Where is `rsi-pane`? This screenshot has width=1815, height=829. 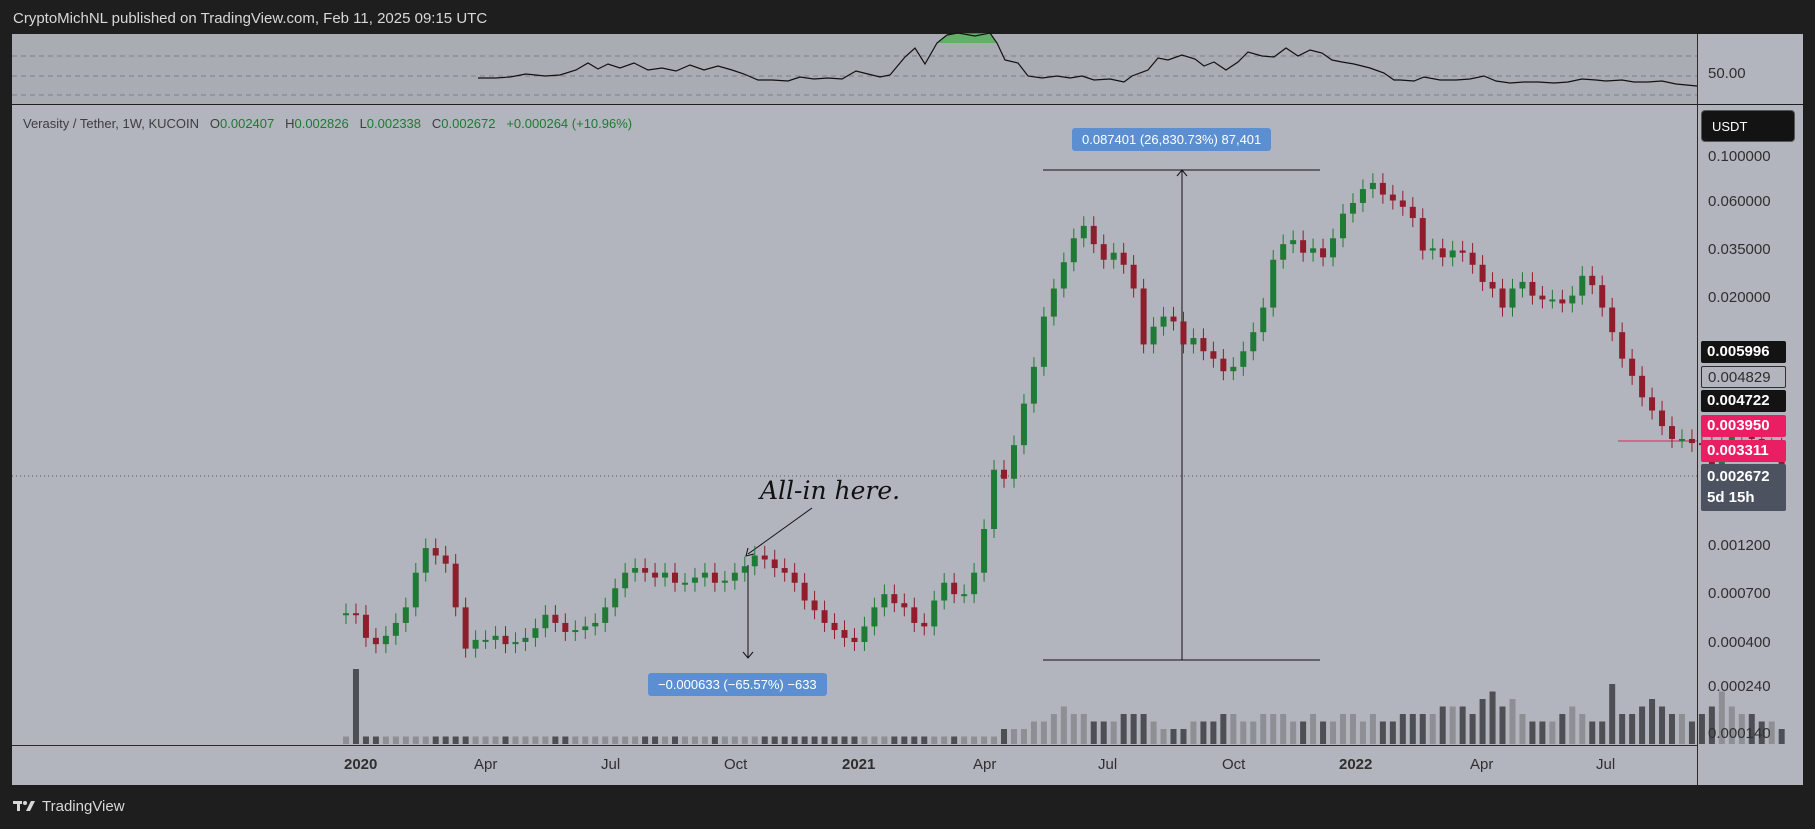 rsi-pane is located at coordinates (854, 69).